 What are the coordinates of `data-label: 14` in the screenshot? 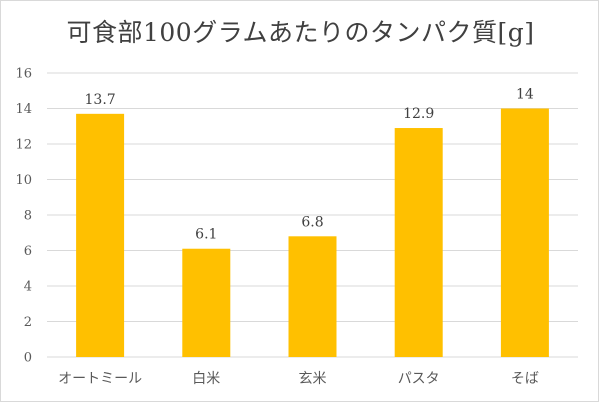 It's located at (525, 95).